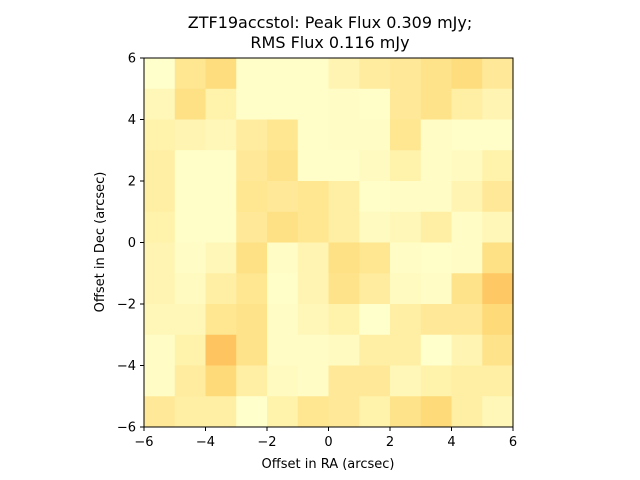  Describe the element at coordinates (126, 428) in the screenshot. I see `y-tick-label: −6` at that location.